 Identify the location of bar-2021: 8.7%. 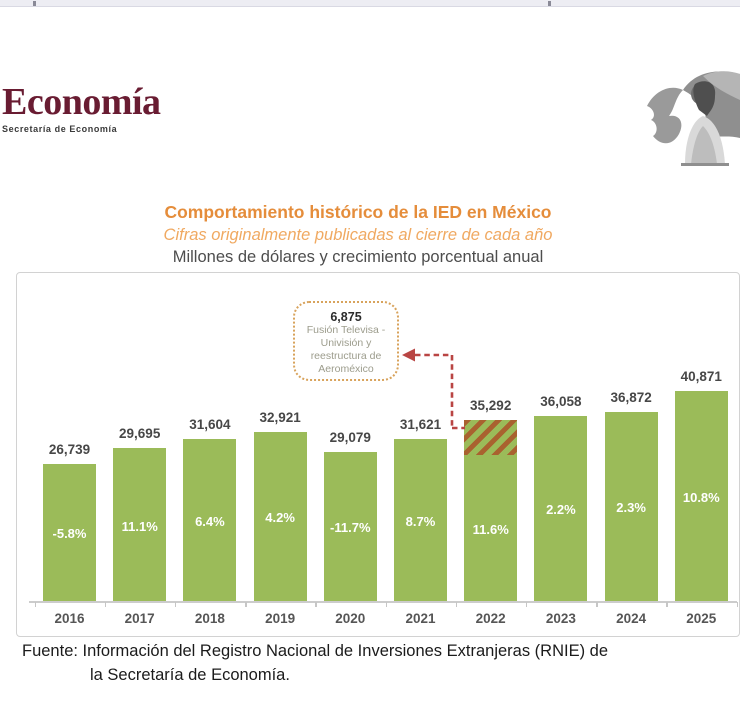
(420, 519).